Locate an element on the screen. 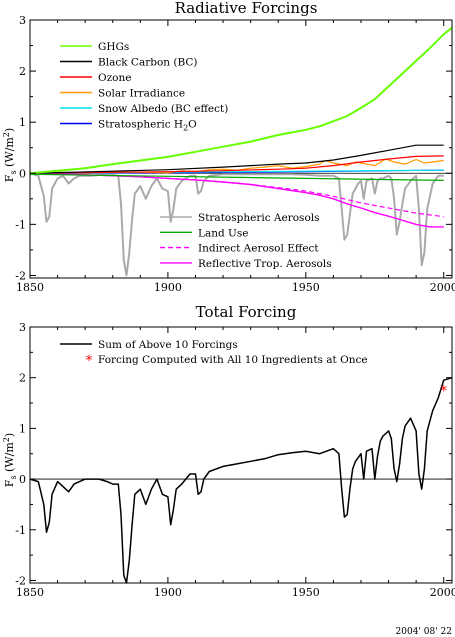 This screenshot has height=637, width=455. legend-label-solar-irradiance: Solar Irradiance is located at coordinates (141, 94).